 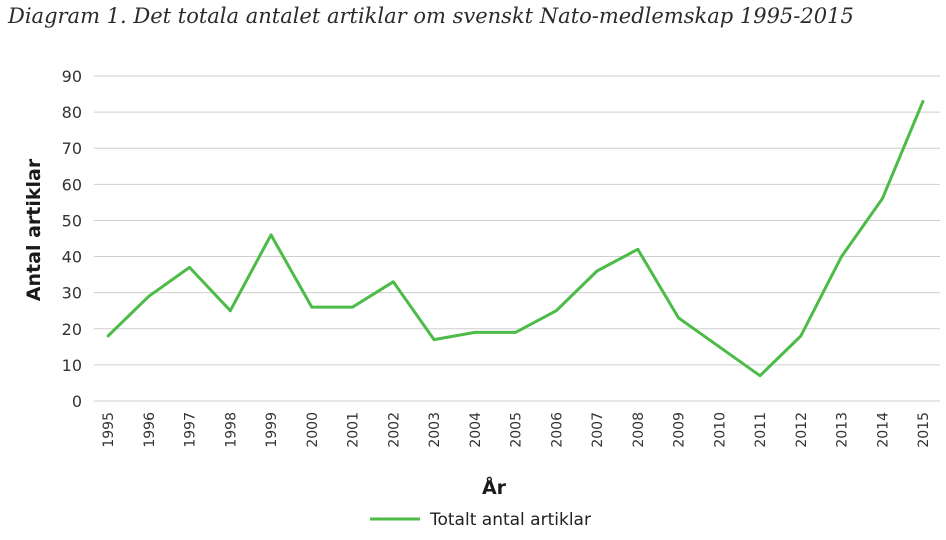 What do you see at coordinates (680, 430) in the screenshot?
I see `x-tick-label: 2009` at bounding box center [680, 430].